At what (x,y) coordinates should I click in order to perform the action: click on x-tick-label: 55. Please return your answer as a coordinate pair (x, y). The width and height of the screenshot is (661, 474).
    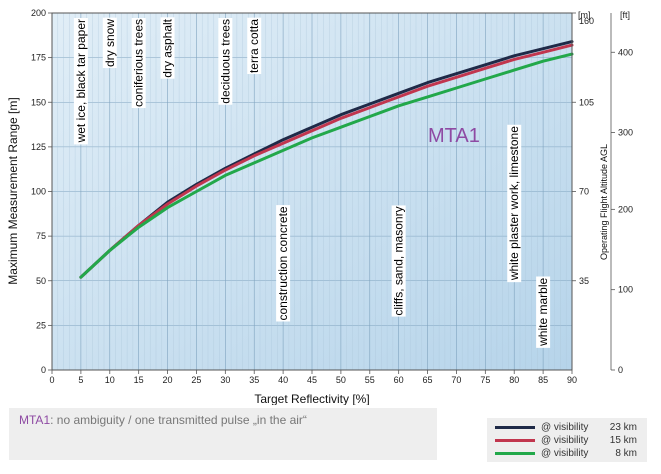
    Looking at the image, I should click on (370, 380).